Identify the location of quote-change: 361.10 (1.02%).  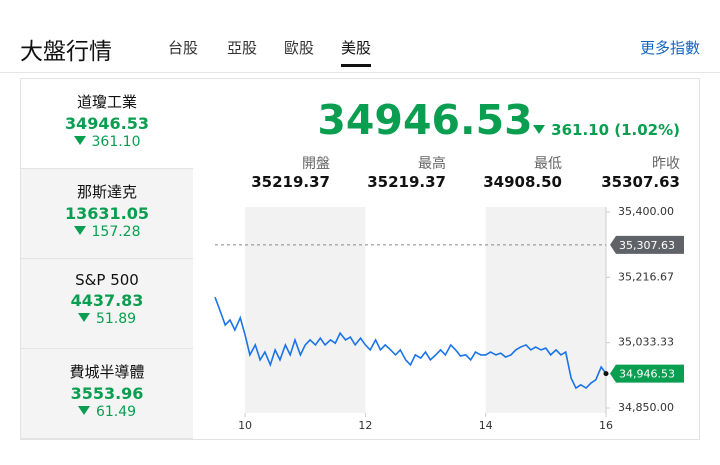
(606, 130).